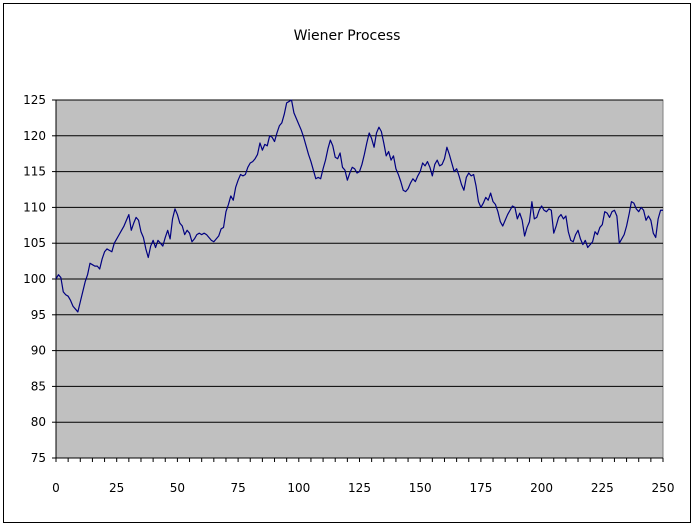 The image size is (696, 528). Describe the element at coordinates (38, 386) in the screenshot. I see `y-tick-label: 85` at that location.